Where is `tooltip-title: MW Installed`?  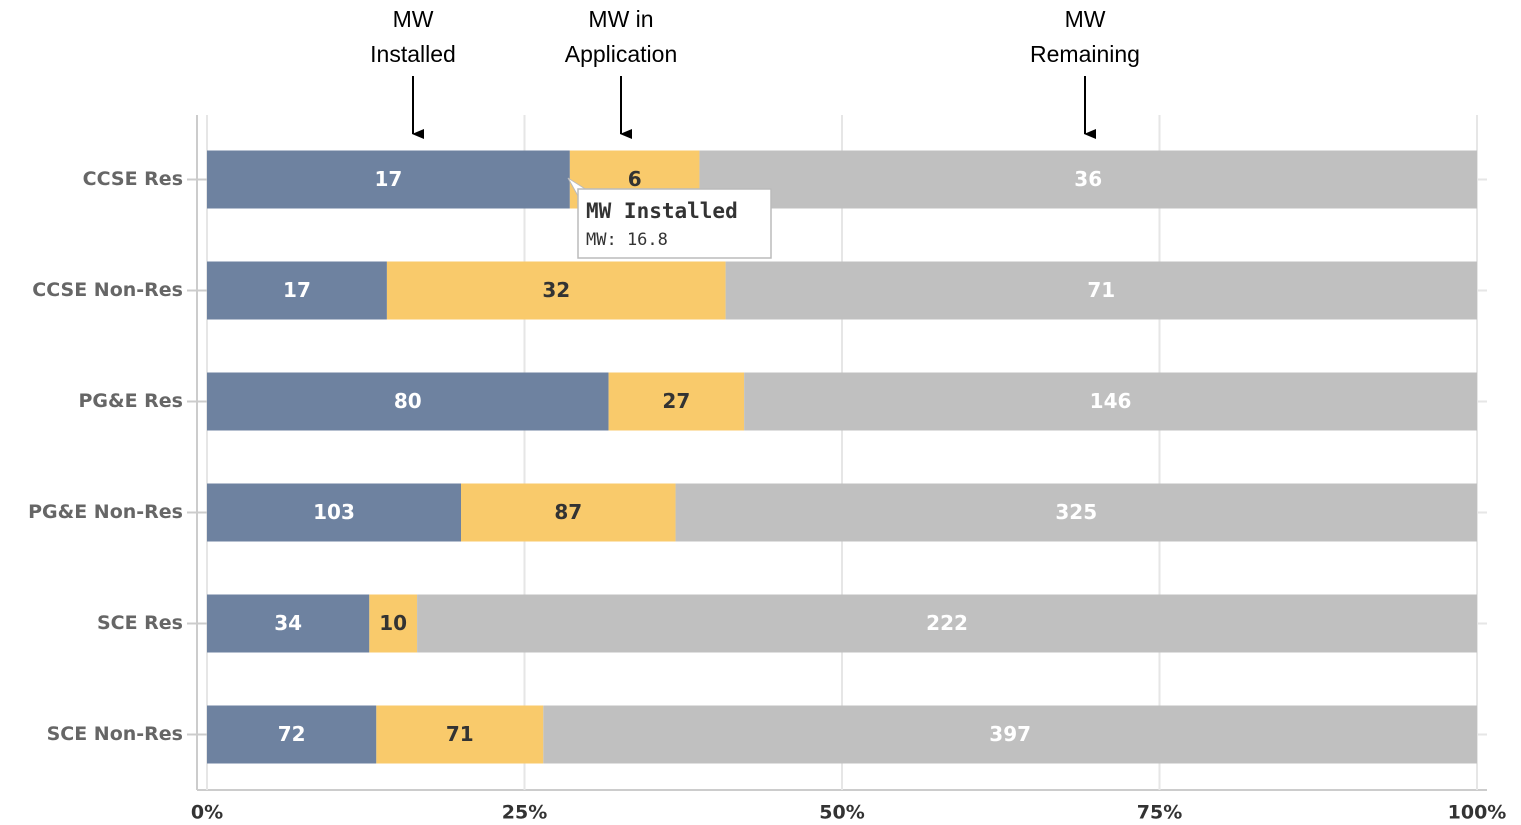
tooltip-title: MW Installed is located at coordinates (662, 211).